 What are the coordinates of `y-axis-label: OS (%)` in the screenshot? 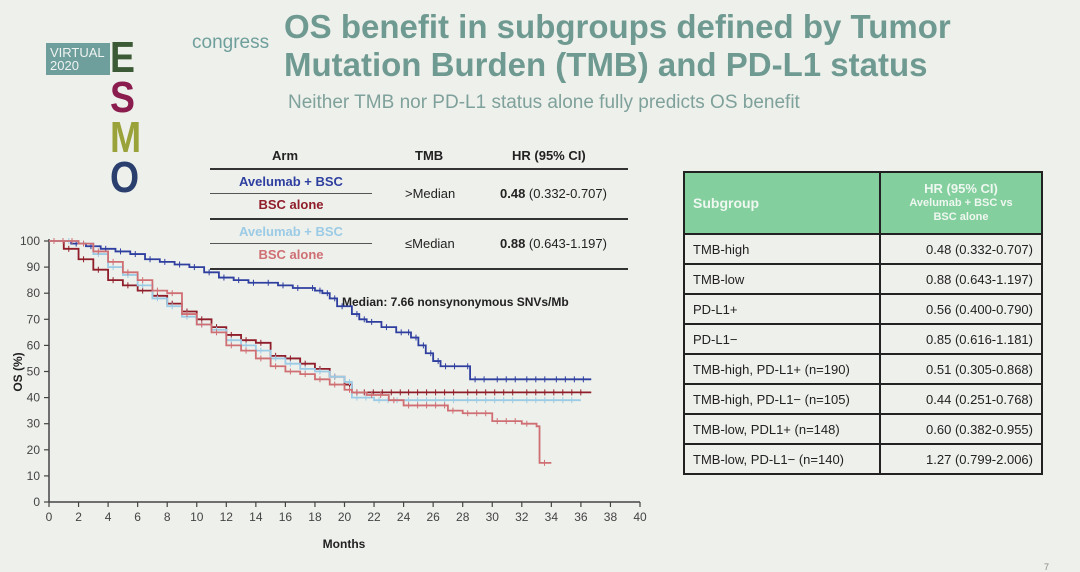 It's located at (18, 371).